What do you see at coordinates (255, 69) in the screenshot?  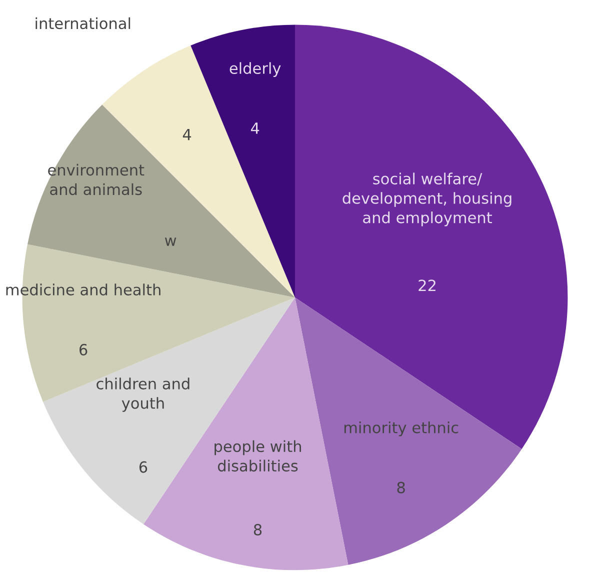 I see `slice-label: elderly` at bounding box center [255, 69].